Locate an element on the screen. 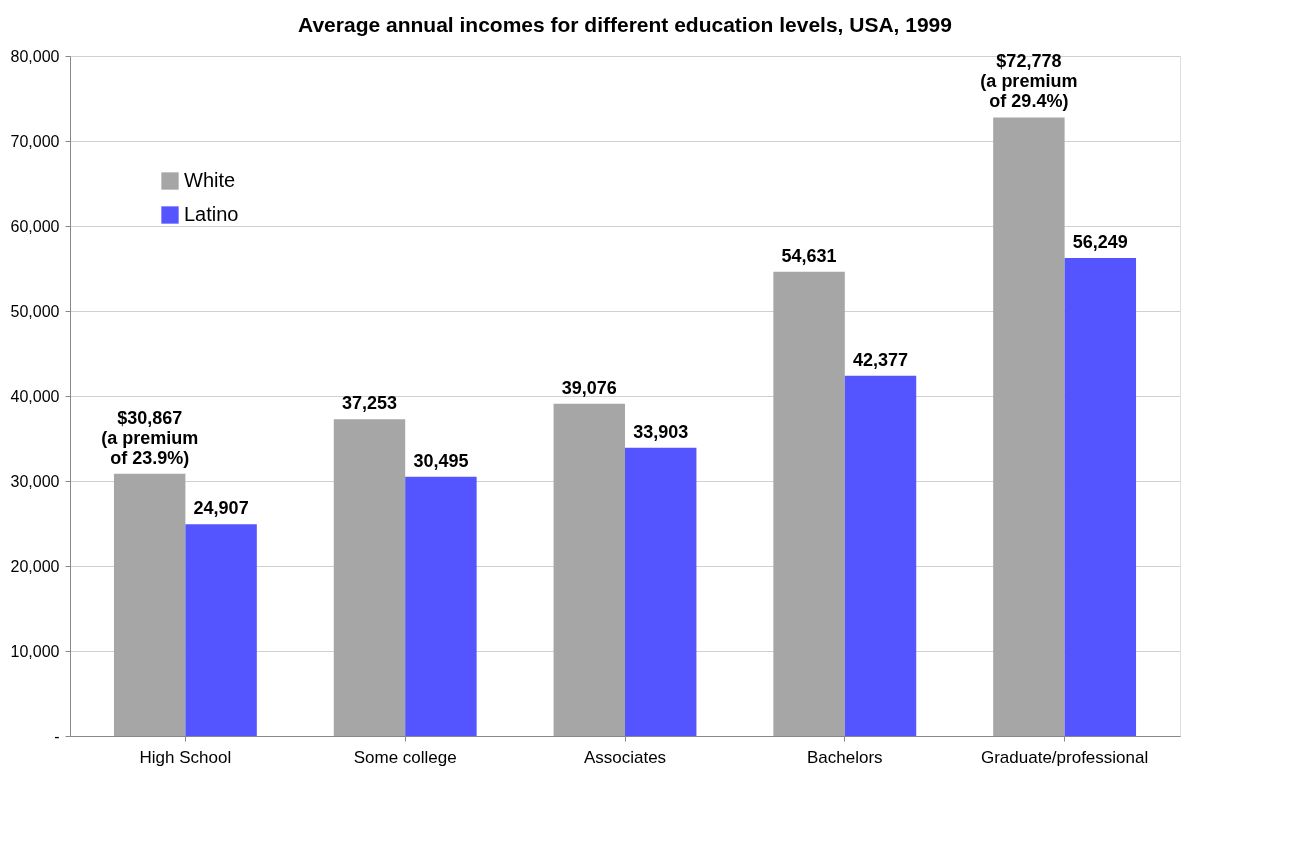  data-label: 37,253 is located at coordinates (369, 403).